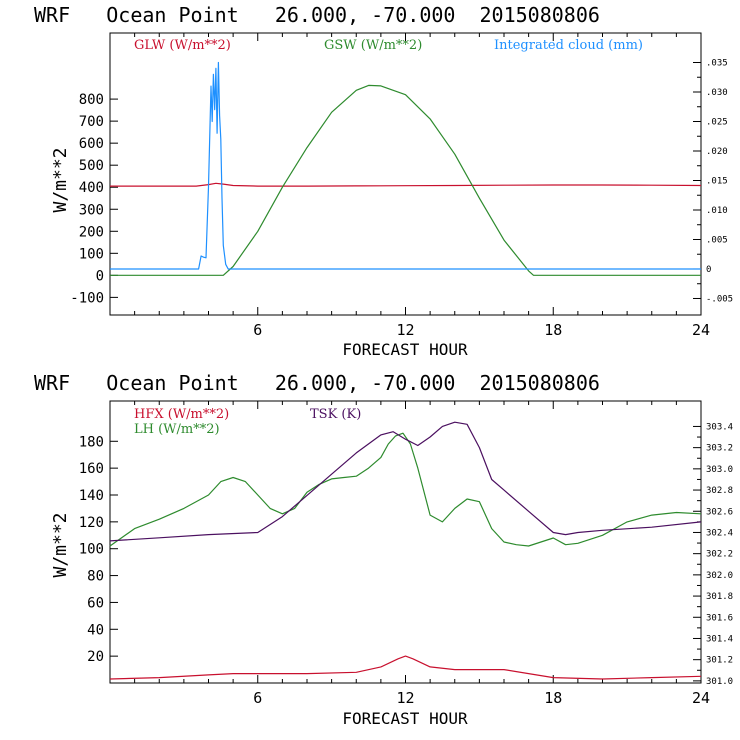 The width and height of the screenshot is (740, 740). What do you see at coordinates (719, 597) in the screenshot?
I see `y2-tick-label: 301.8` at bounding box center [719, 597].